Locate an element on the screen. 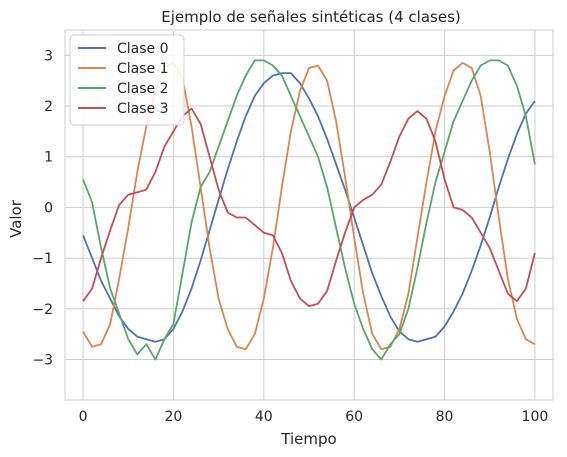 The image size is (567, 457). x-tick-label: 60 is located at coordinates (354, 417).